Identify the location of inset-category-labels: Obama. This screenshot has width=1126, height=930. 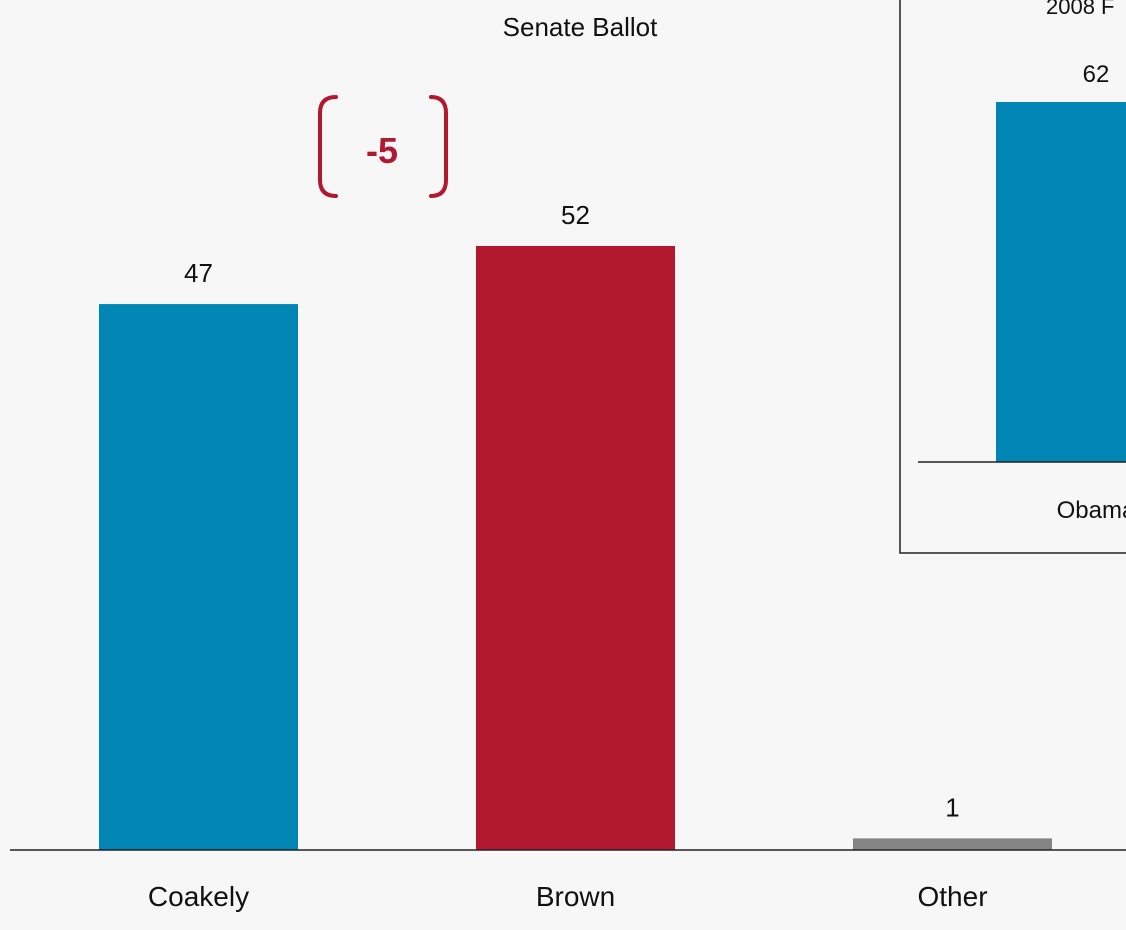
(1091, 510).